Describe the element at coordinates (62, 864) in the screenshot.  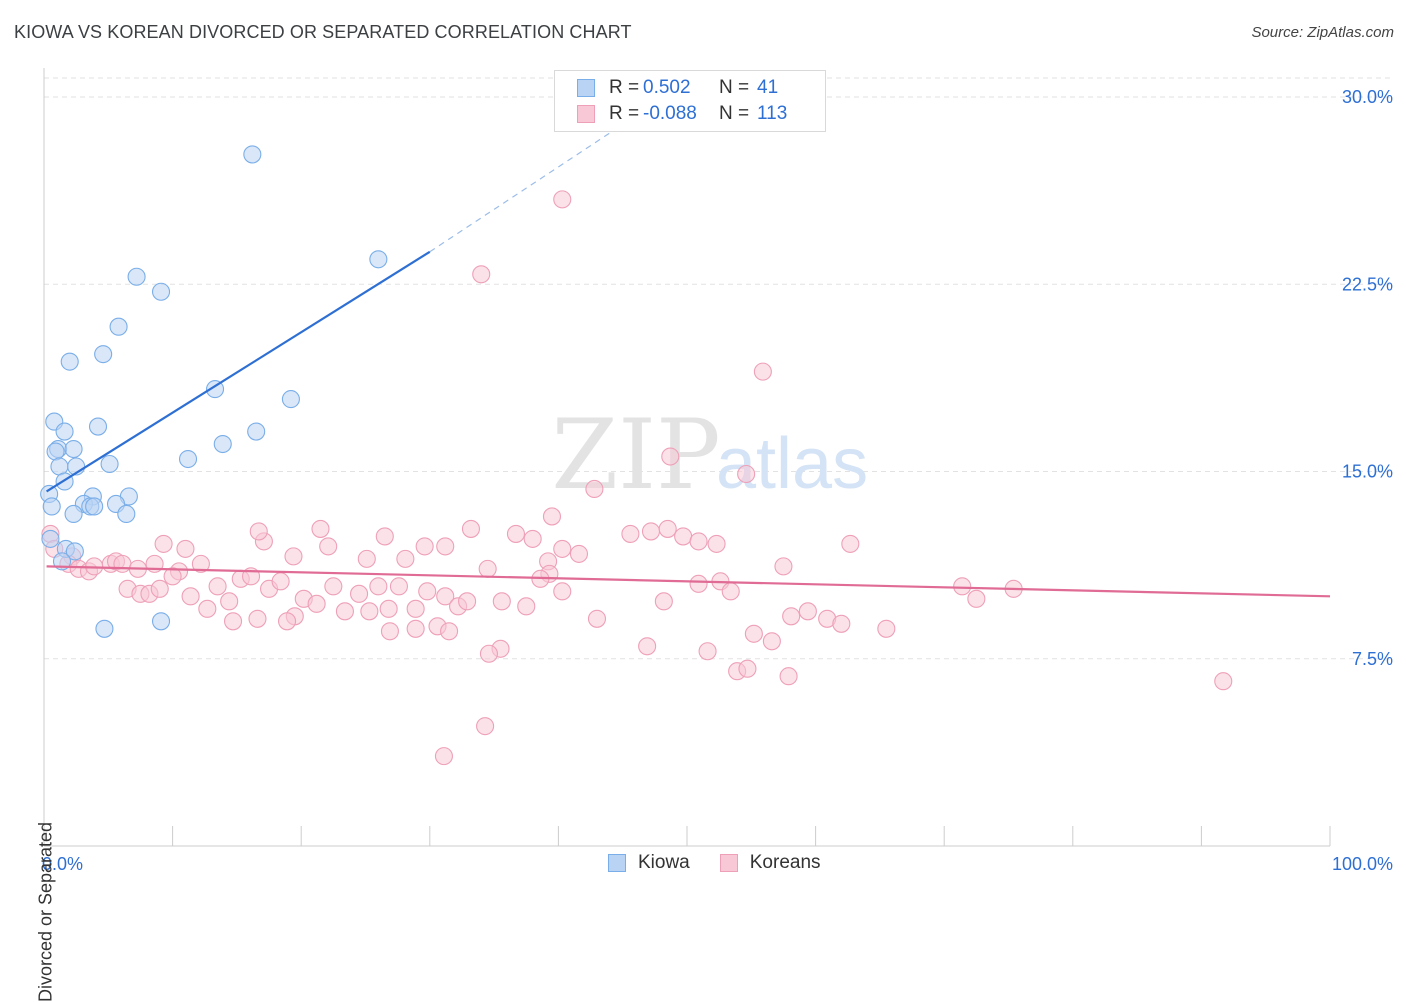
I see `x-tick-label-min: 0.0%` at that location.